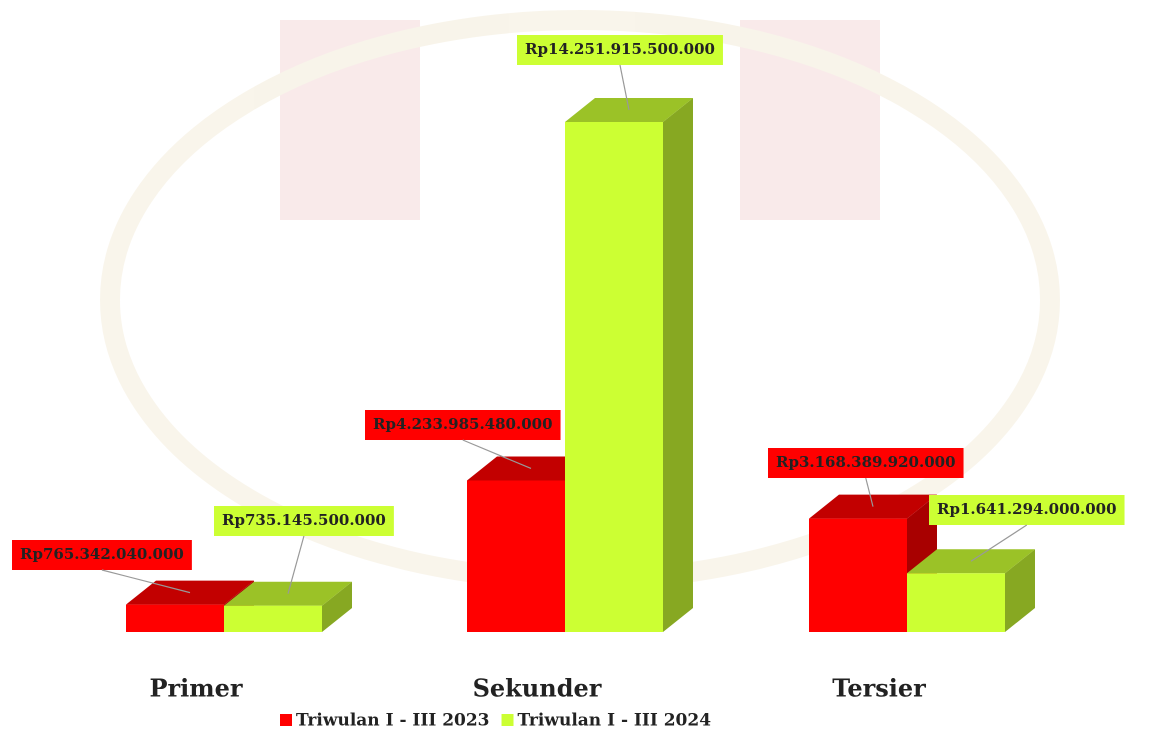  I want to click on value-label: Rp1.641.294.000.000, so click(1027, 510).